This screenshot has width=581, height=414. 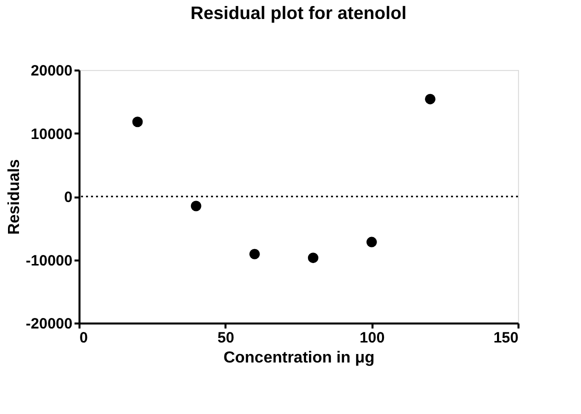 What do you see at coordinates (51, 71) in the screenshot?
I see `y-tick-label: 20000` at bounding box center [51, 71].